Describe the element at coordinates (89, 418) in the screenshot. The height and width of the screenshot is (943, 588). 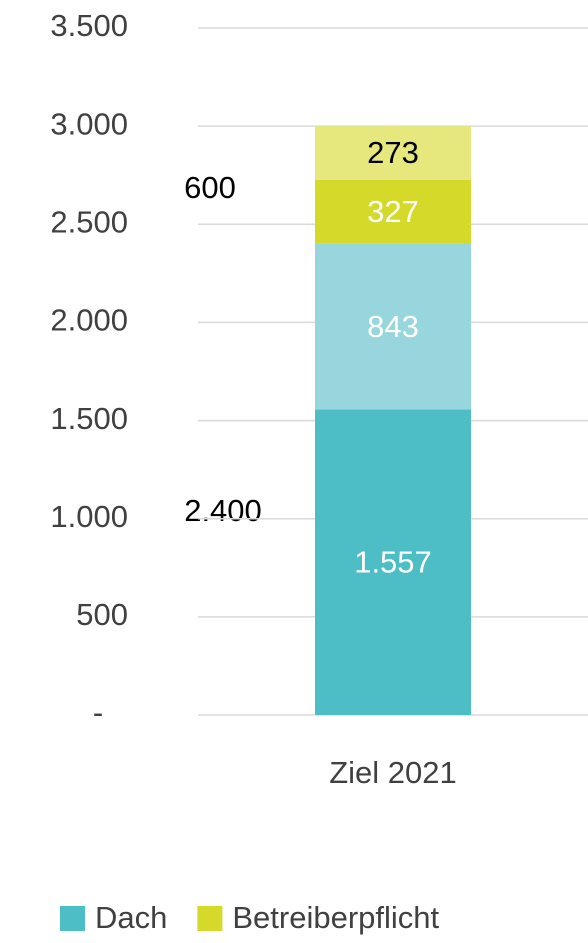
I see `y-tick-label: 1.500` at that location.